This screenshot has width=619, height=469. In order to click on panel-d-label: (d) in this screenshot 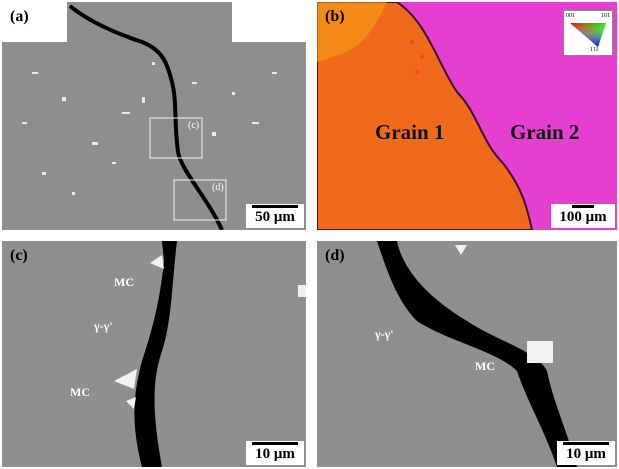, I will do `click(335, 255)`.